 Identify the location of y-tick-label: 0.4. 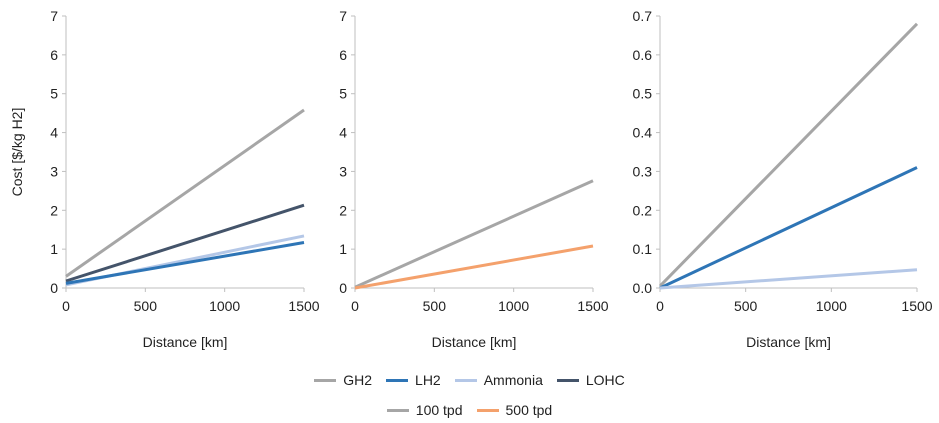
(643, 133).